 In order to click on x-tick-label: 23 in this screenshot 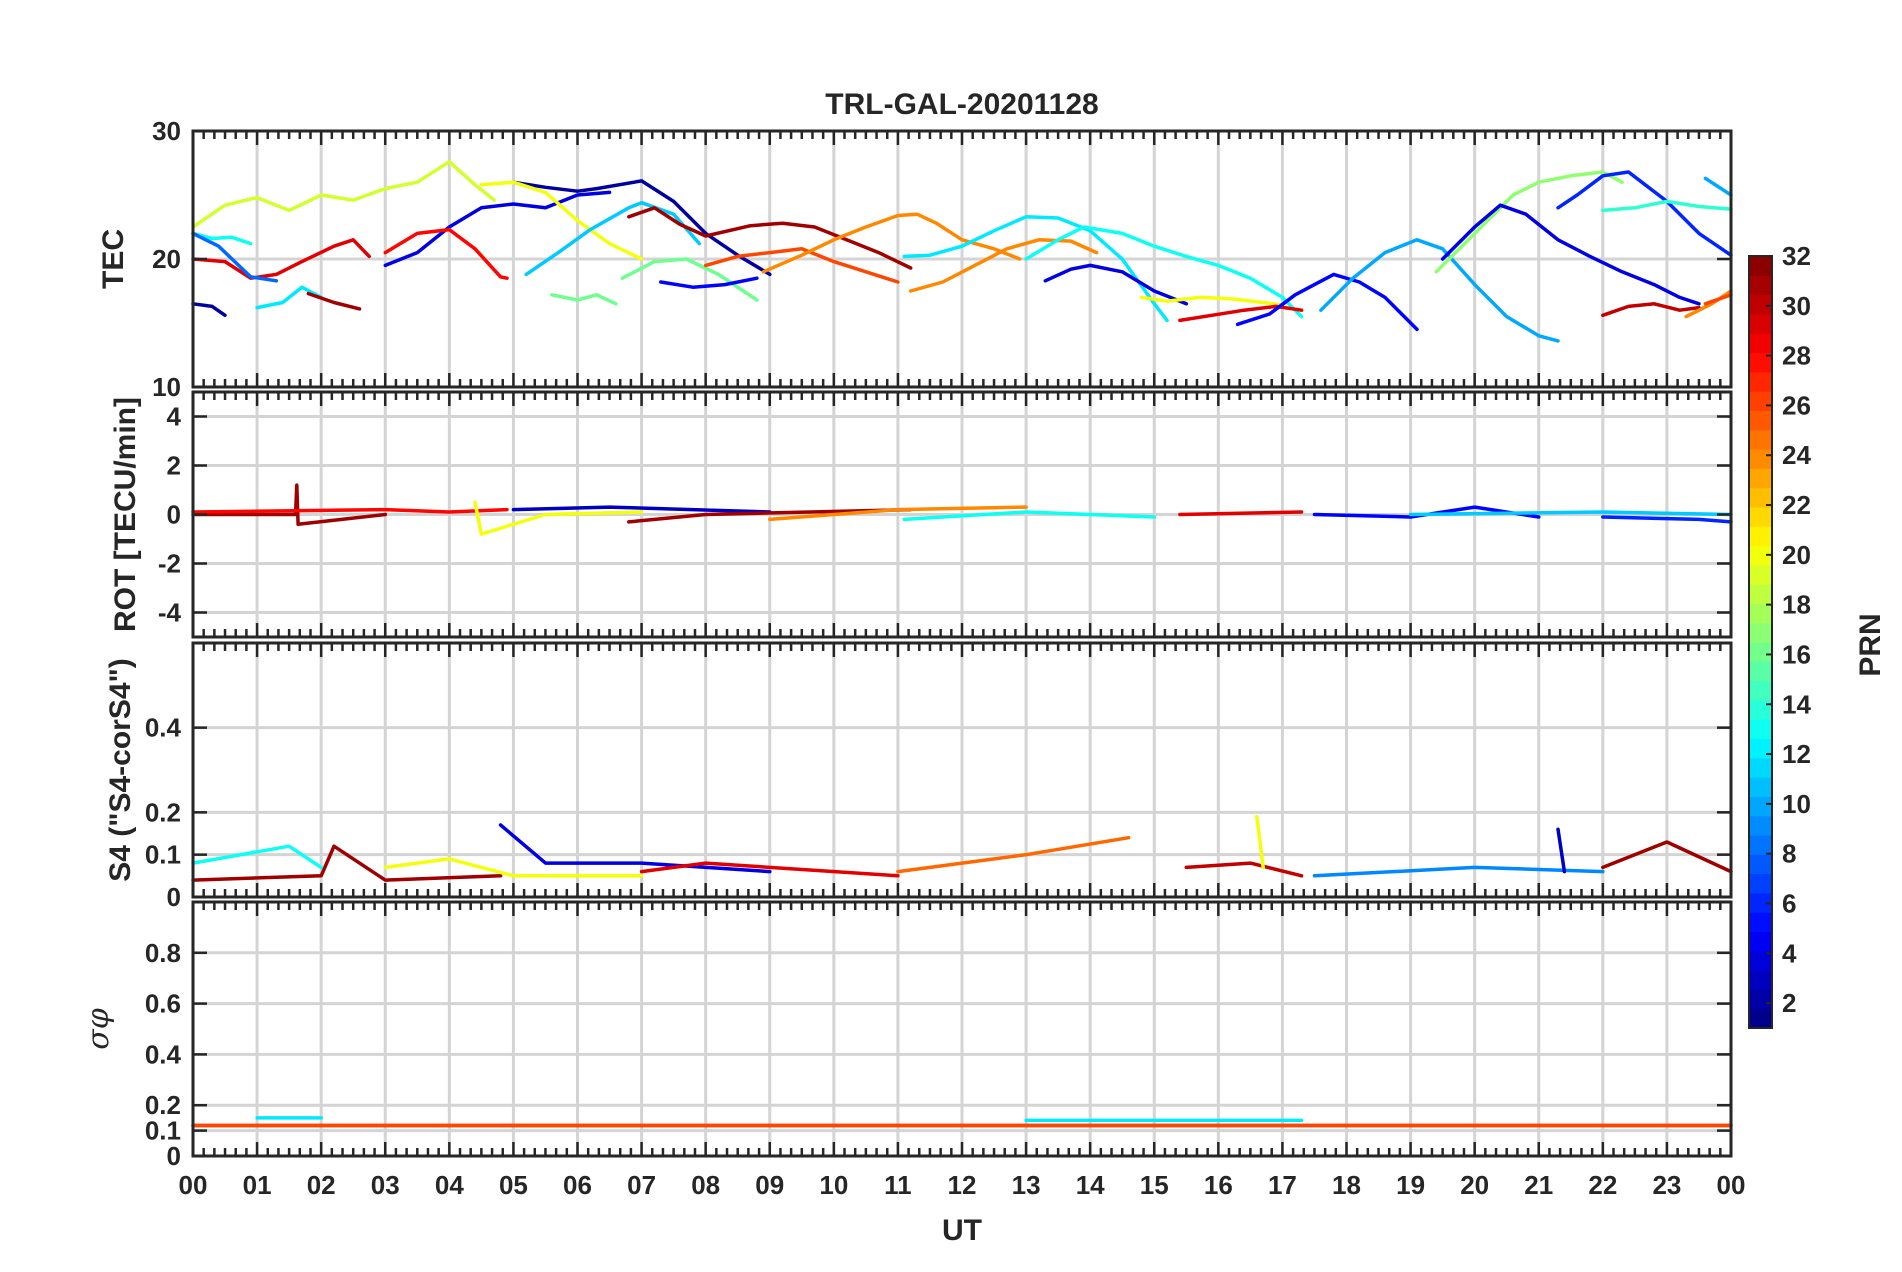, I will do `click(1666, 1185)`.